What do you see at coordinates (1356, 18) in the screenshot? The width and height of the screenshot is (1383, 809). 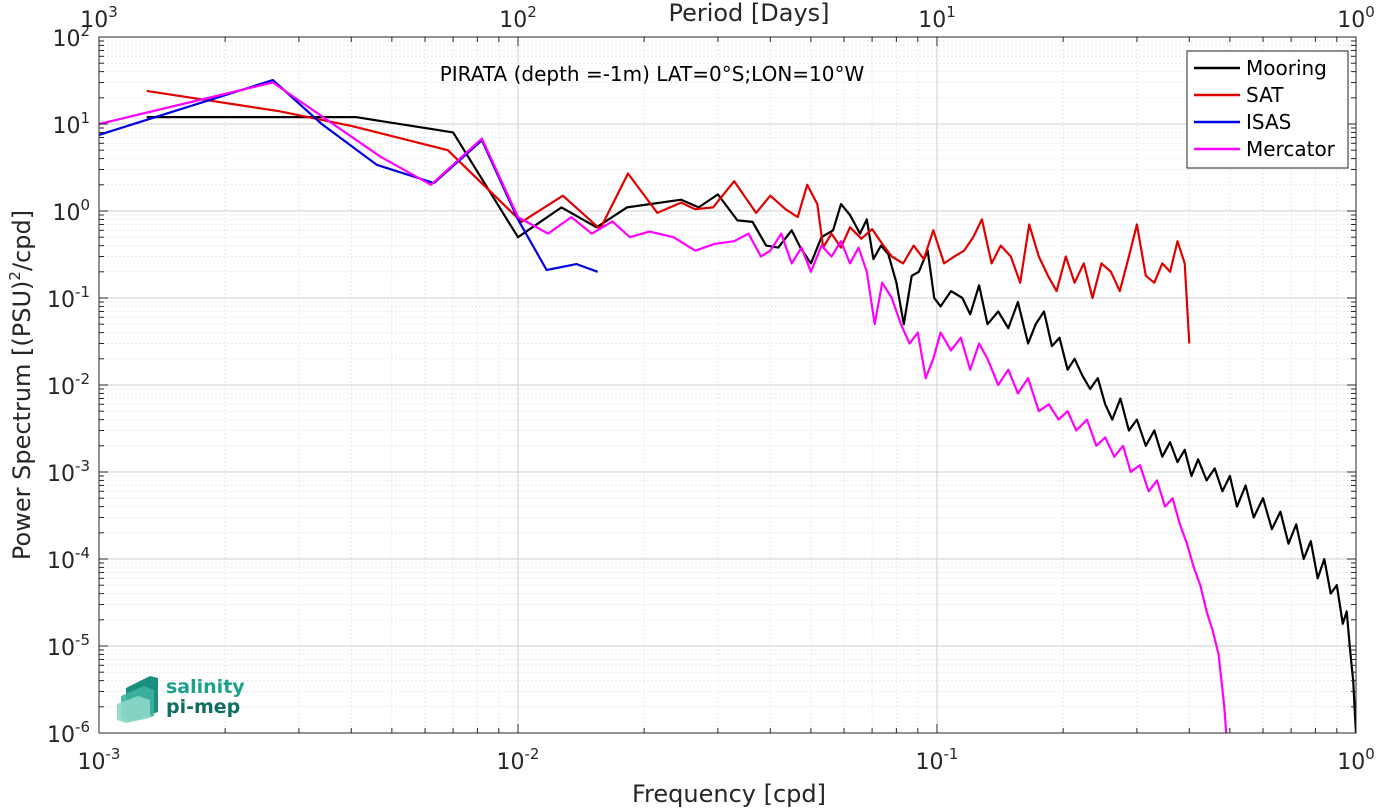 I see `top-tick-label: 10⁰` at bounding box center [1356, 18].